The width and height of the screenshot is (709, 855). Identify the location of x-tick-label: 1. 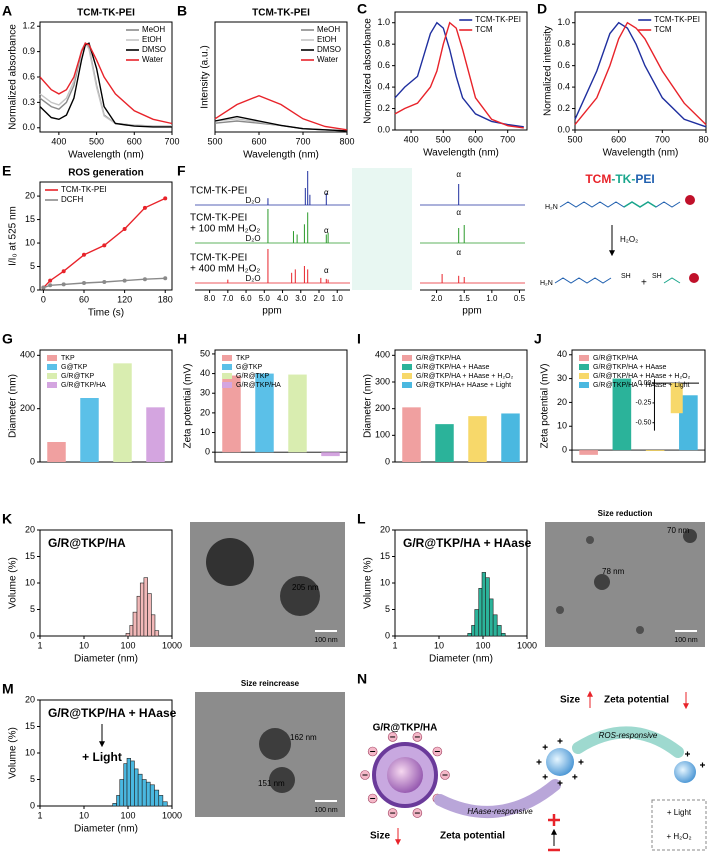
(394, 645).